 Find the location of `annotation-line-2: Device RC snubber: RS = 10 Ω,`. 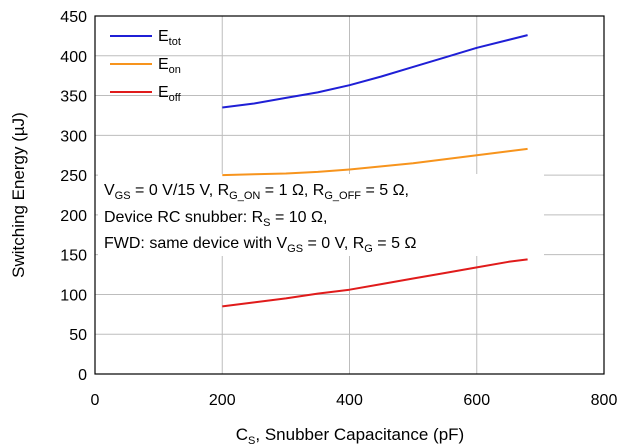

annotation-line-2: Device RC snubber: RS = 10 Ω, is located at coordinates (215, 219).